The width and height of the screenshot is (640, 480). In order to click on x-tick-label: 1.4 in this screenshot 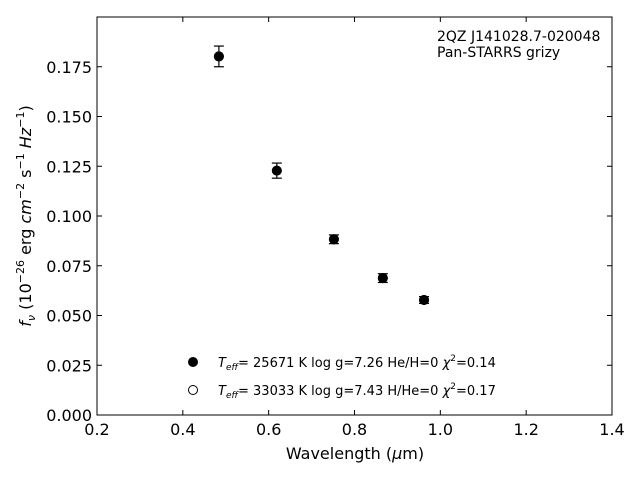, I will do `click(611, 429)`.